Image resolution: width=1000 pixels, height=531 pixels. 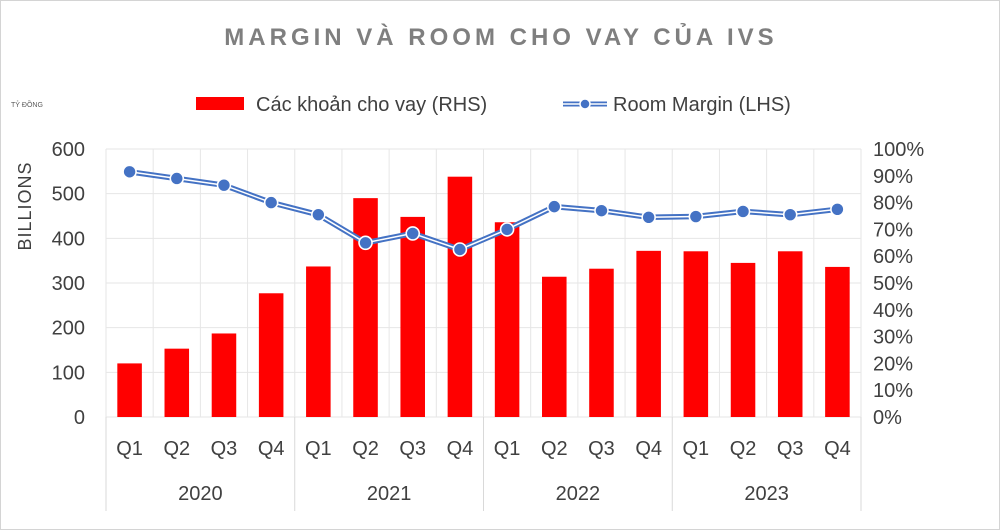 What do you see at coordinates (79, 418) in the screenshot?
I see `left-tick-label: 0` at bounding box center [79, 418].